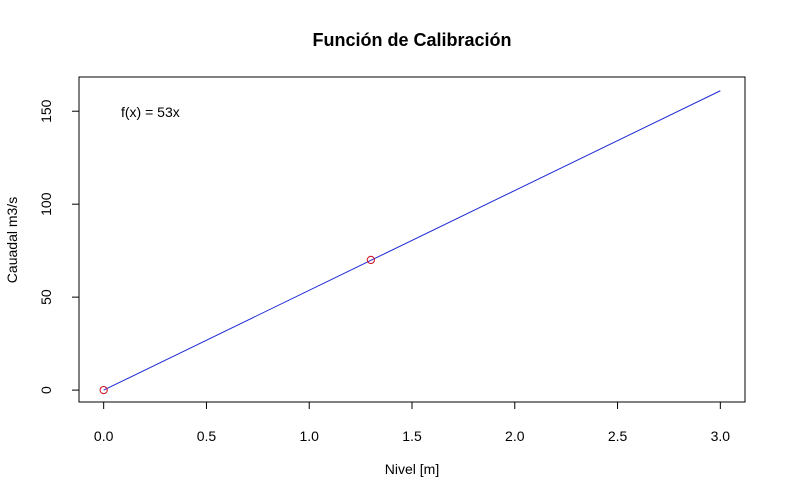 This screenshot has width=785, height=501. What do you see at coordinates (412, 422) in the screenshot?
I see `x-axis: 0.0 0.5 1.0 1.5 2.0 2.5 3.0` at bounding box center [412, 422].